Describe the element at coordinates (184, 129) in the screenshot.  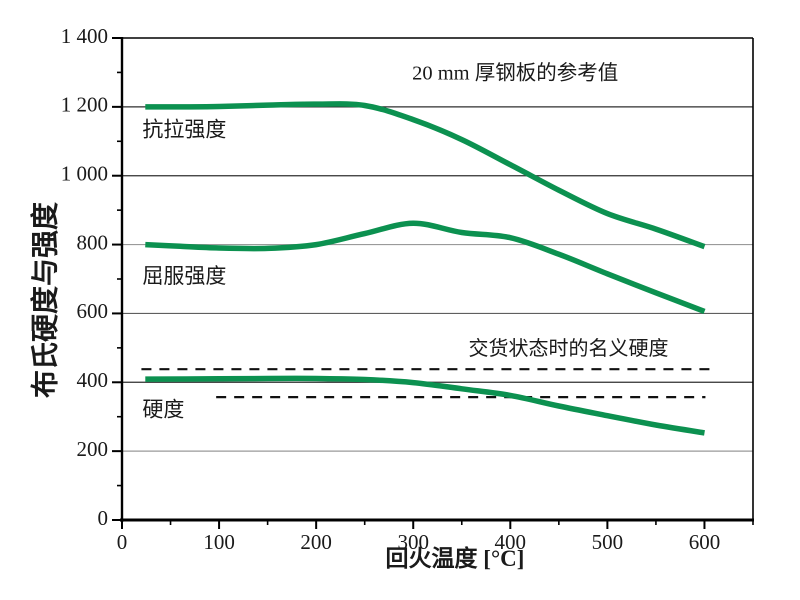
I see `tensile-strength-curve-label: 抗拉强度` at that location.